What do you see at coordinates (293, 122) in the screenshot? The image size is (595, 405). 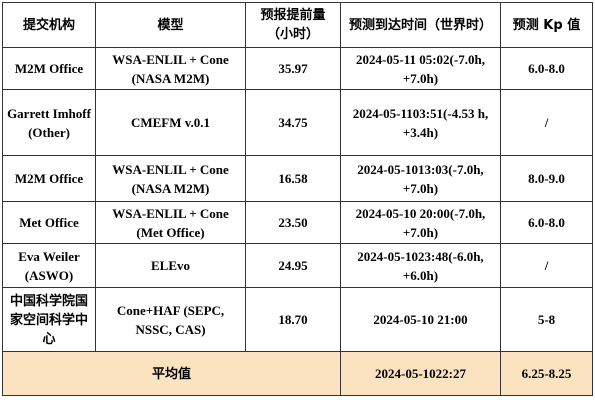 I see `table-cell: 34.75` at bounding box center [293, 122].